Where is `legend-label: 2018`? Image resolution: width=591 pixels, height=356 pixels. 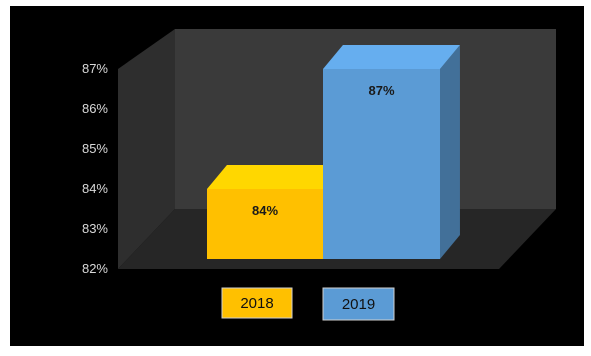 legend-label: 2018 is located at coordinates (256, 303).